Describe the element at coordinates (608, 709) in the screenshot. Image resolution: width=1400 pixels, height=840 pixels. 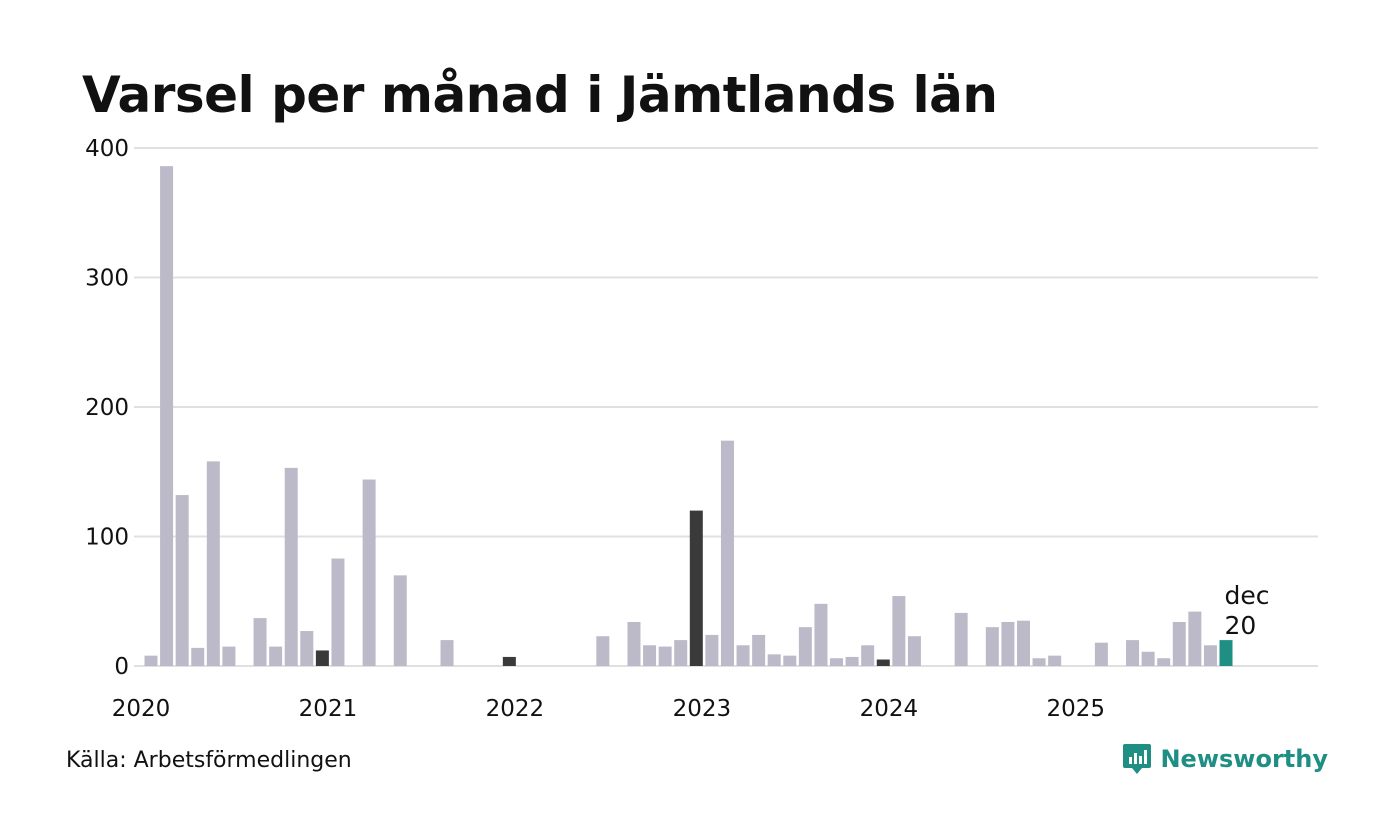
I see `x-axis-ticks: 2020 2021 2022 2023 2024 2025` at that location.